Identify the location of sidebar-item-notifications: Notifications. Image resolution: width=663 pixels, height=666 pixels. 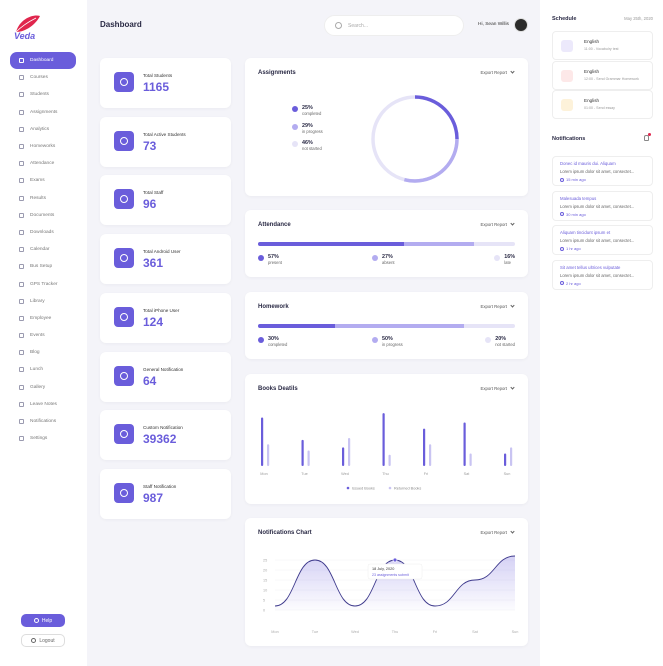
(43, 421).